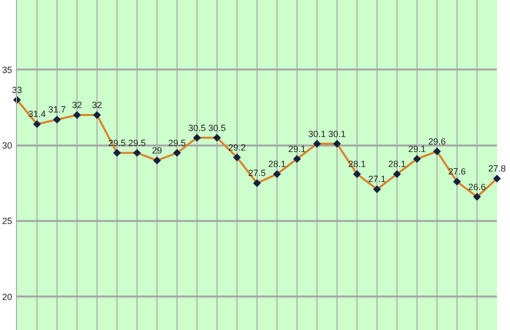  I want to click on y-tick-label: 20, so click(7, 297).